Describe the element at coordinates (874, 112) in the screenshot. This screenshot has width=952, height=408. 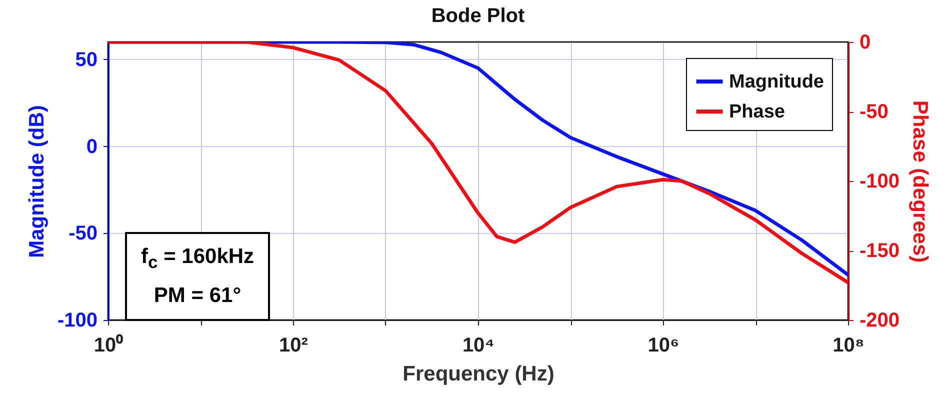
I see `y2-tick-label: -50` at that location.